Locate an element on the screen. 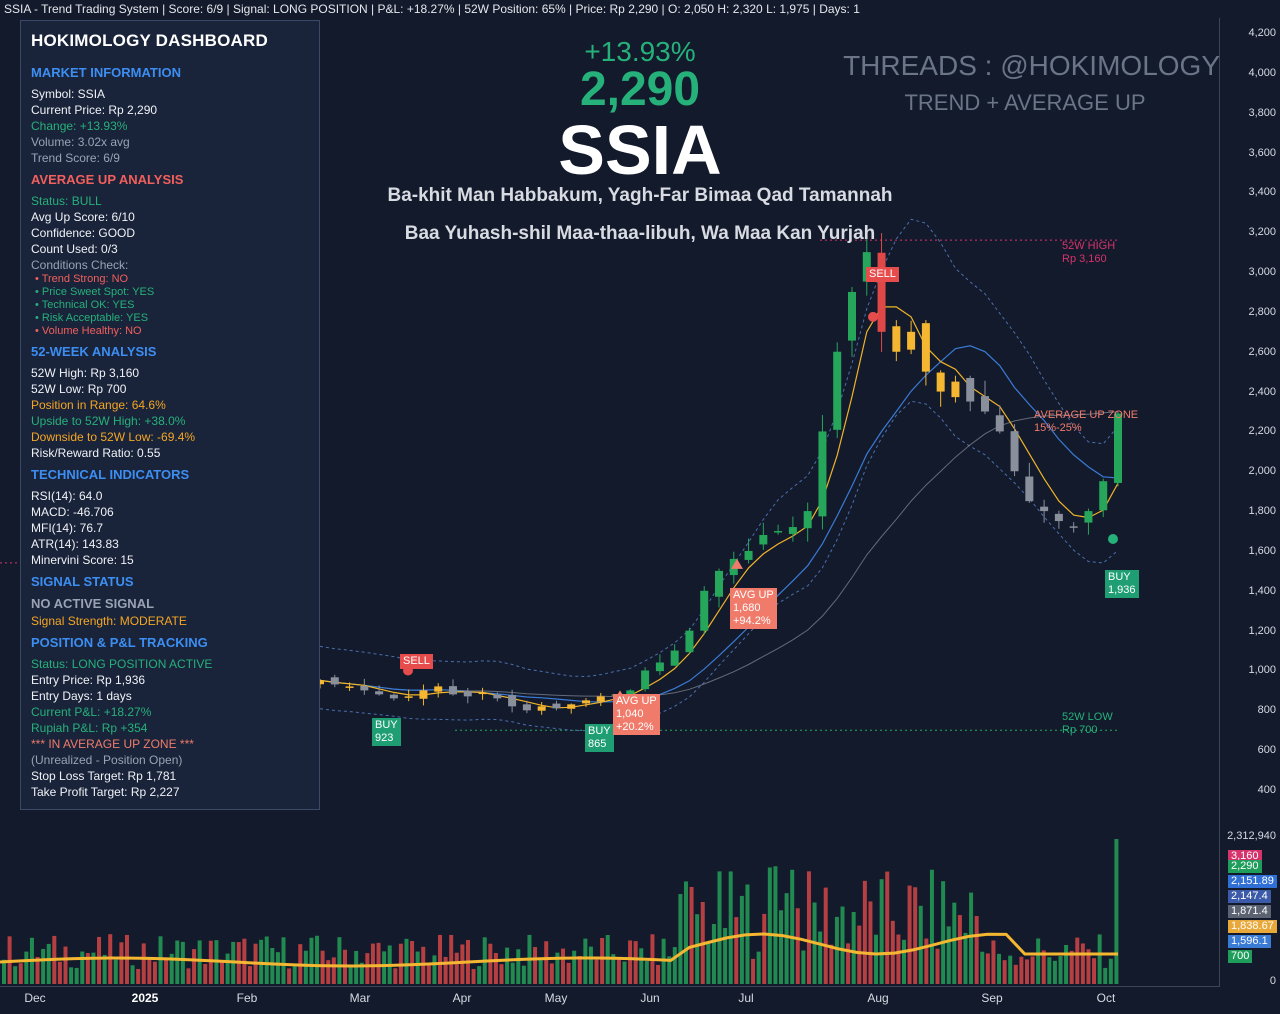 The width and height of the screenshot is (1280, 1014). signal-strength: Signal Strength: MODERATE is located at coordinates (109, 621).